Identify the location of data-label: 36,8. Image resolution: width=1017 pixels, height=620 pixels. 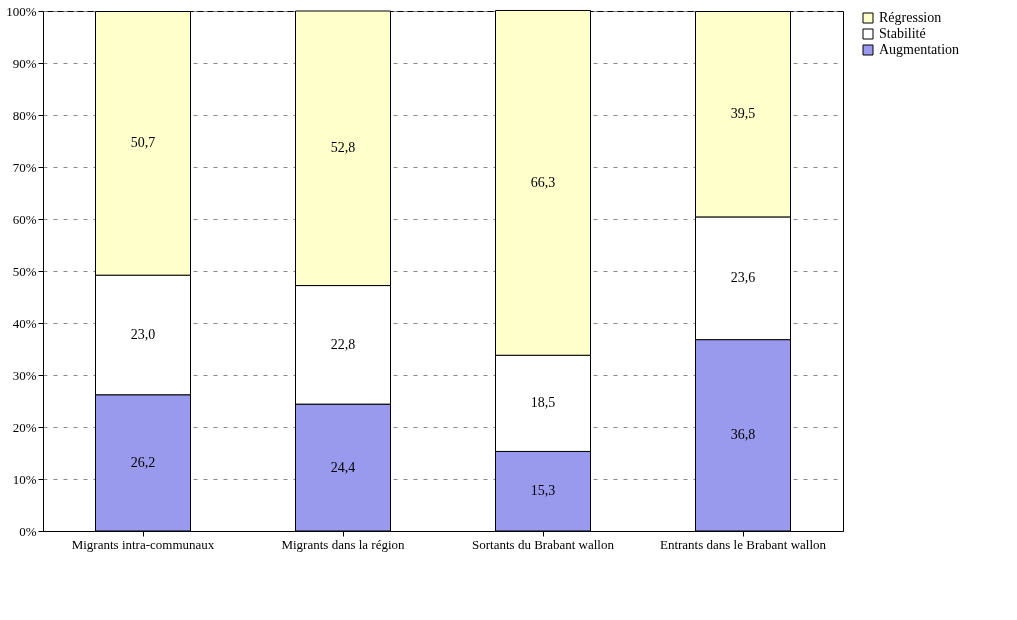
(743, 435).